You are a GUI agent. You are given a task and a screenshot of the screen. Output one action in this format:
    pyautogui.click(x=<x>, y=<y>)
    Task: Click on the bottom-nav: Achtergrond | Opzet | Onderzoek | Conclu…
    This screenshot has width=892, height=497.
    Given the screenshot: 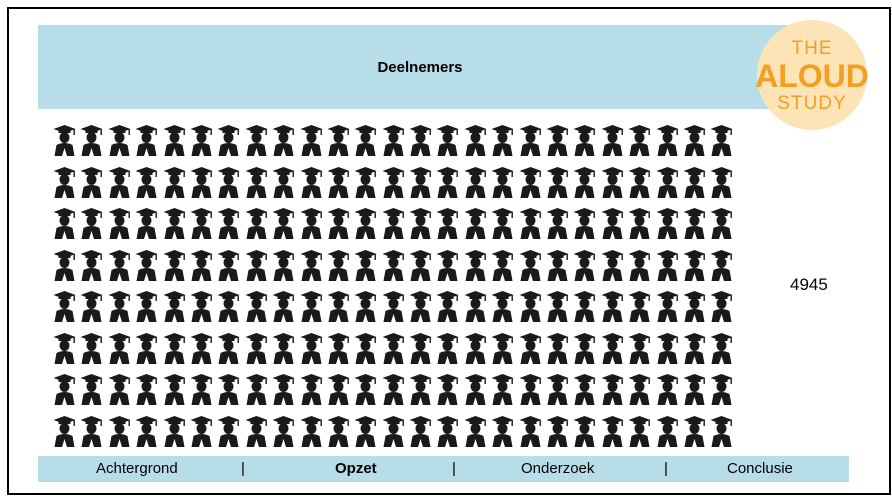 What is the action you would take?
    pyautogui.click(x=443, y=469)
    